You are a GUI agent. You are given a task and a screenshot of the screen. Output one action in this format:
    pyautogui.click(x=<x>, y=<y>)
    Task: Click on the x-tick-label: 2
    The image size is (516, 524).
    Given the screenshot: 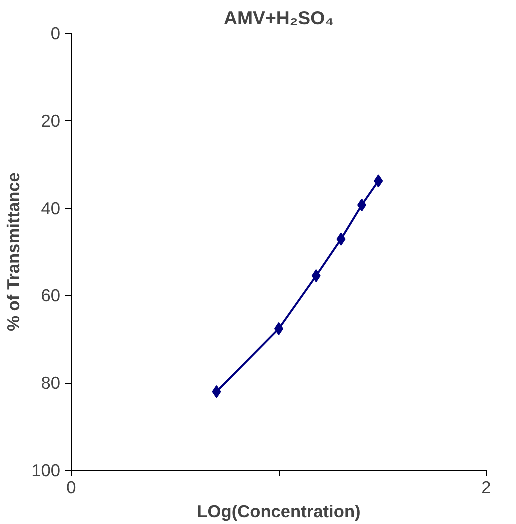 What is the action you would take?
    pyautogui.click(x=487, y=488)
    